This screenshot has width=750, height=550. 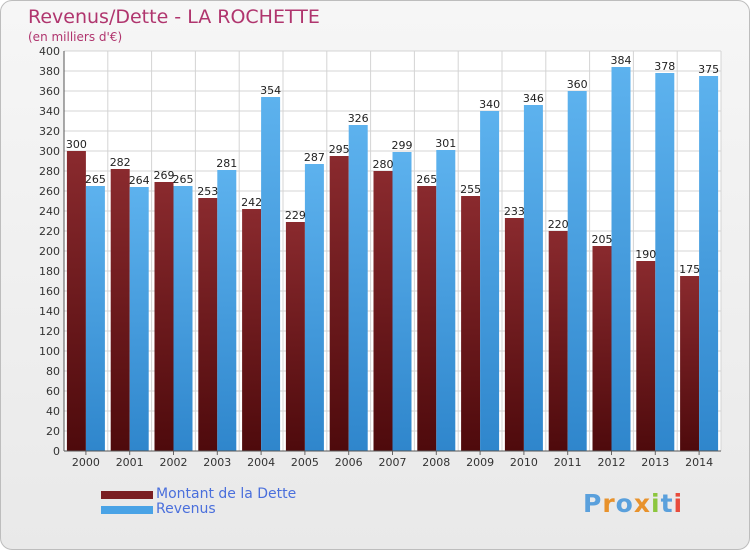 I want to click on bar-revenus-2008, so click(x=446, y=300).